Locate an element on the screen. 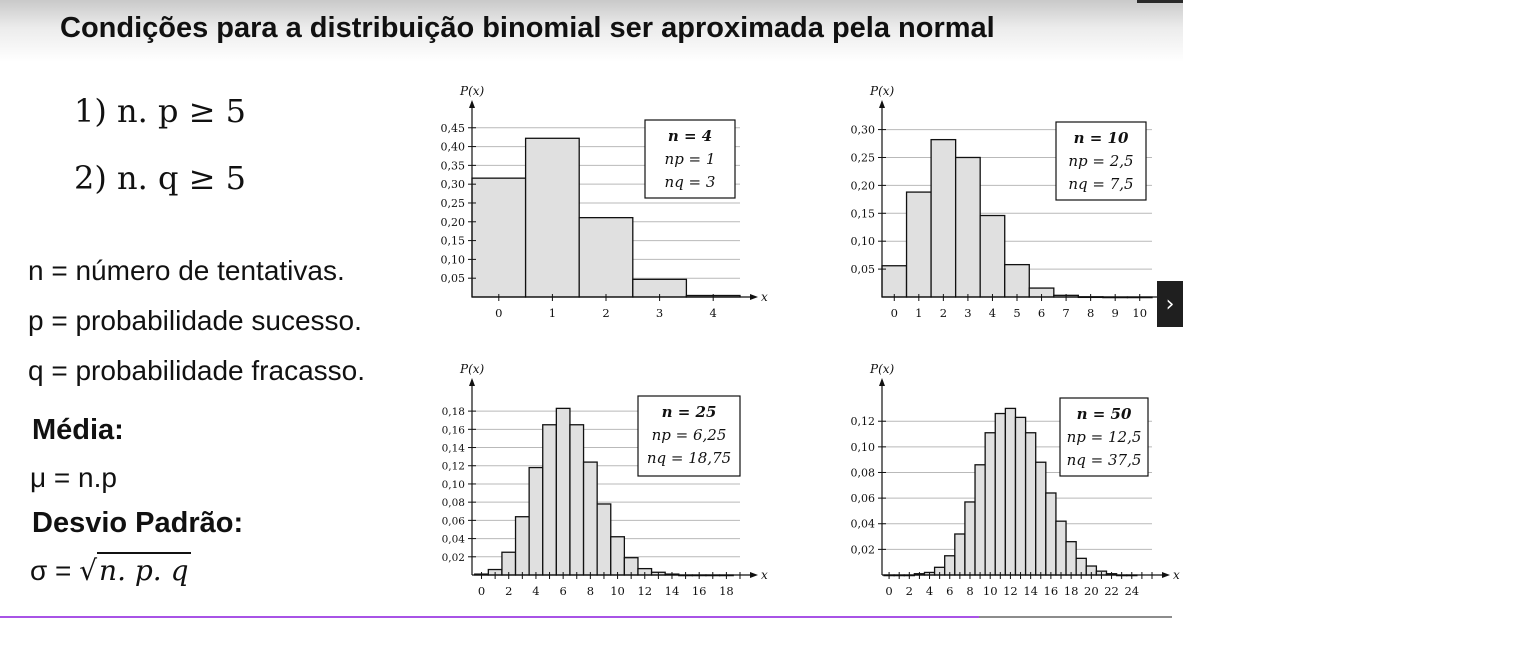  x-tick-label: 22 is located at coordinates (1111, 591).